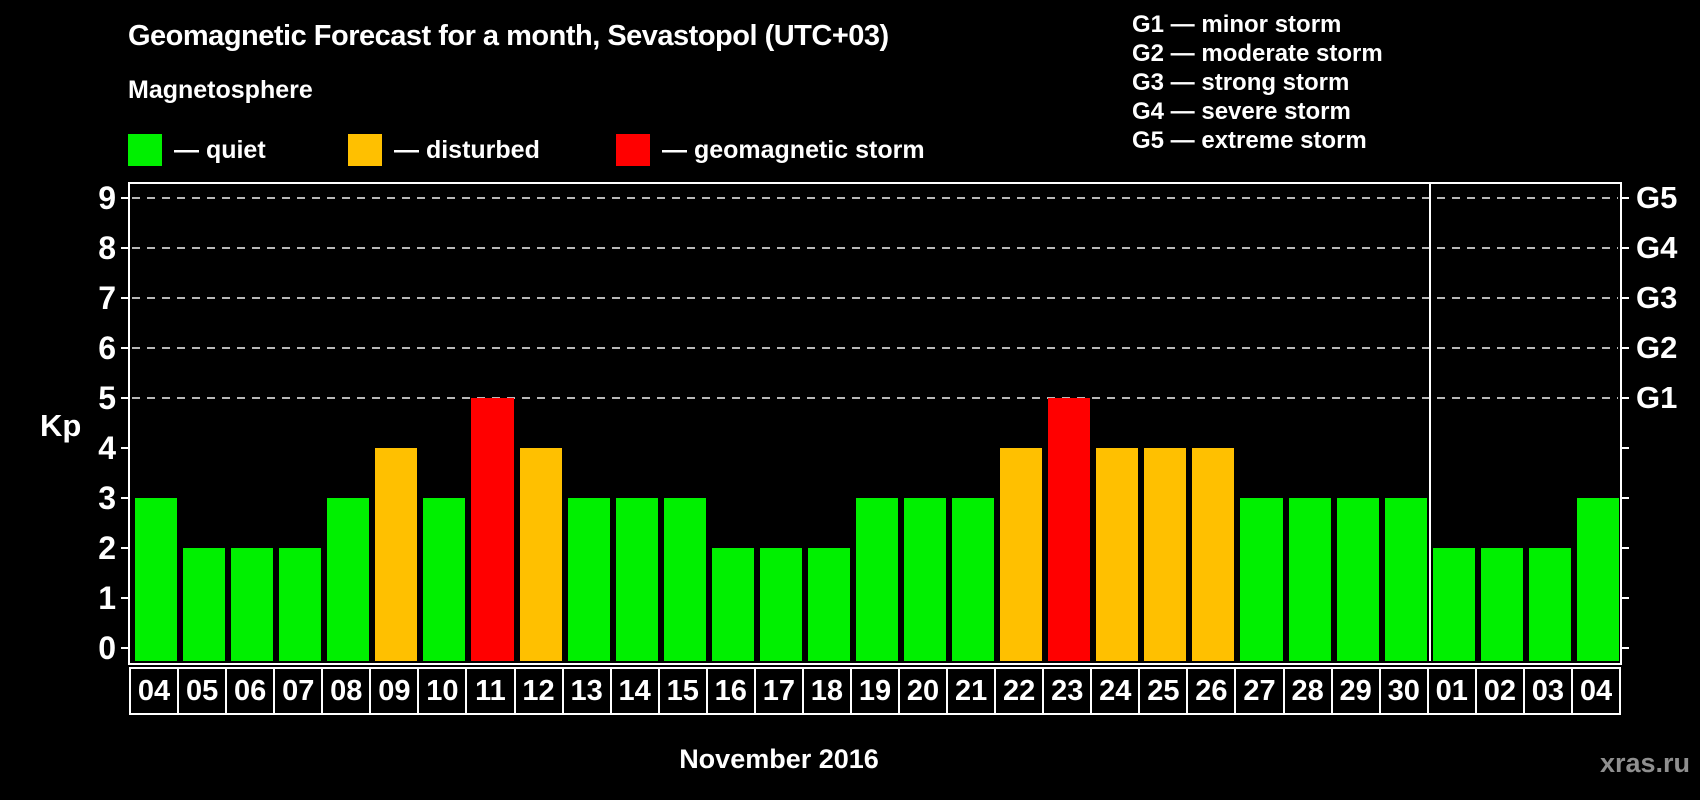 The width and height of the screenshot is (1700, 800). I want to click on day-label-nov-04: 04, so click(154, 691).